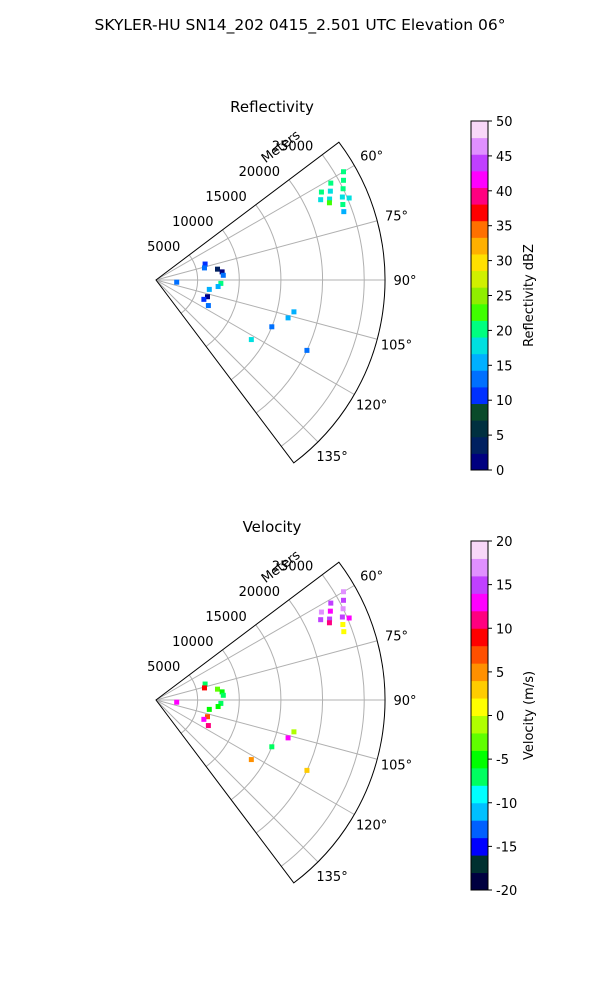  What do you see at coordinates (506, 891) in the screenshot?
I see `colorbar-tick-label: -20` at bounding box center [506, 891].